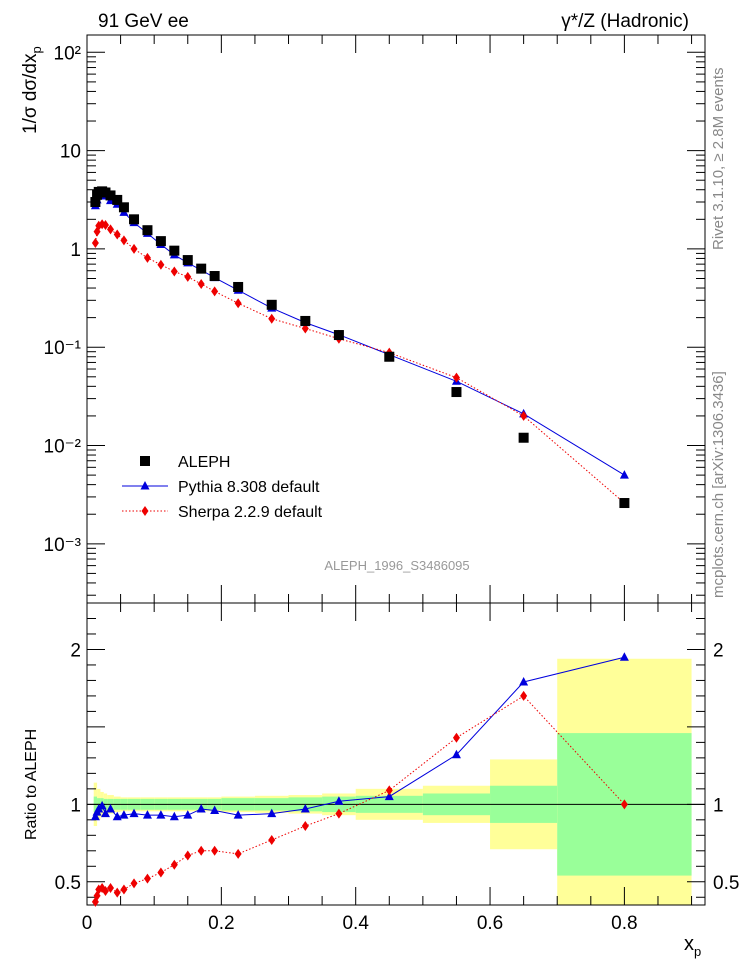 This screenshot has height=972, width=746. What do you see at coordinates (32, 90) in the screenshot?
I see `main-y-axis-label: 1/σ dσ/dxp` at bounding box center [32, 90].